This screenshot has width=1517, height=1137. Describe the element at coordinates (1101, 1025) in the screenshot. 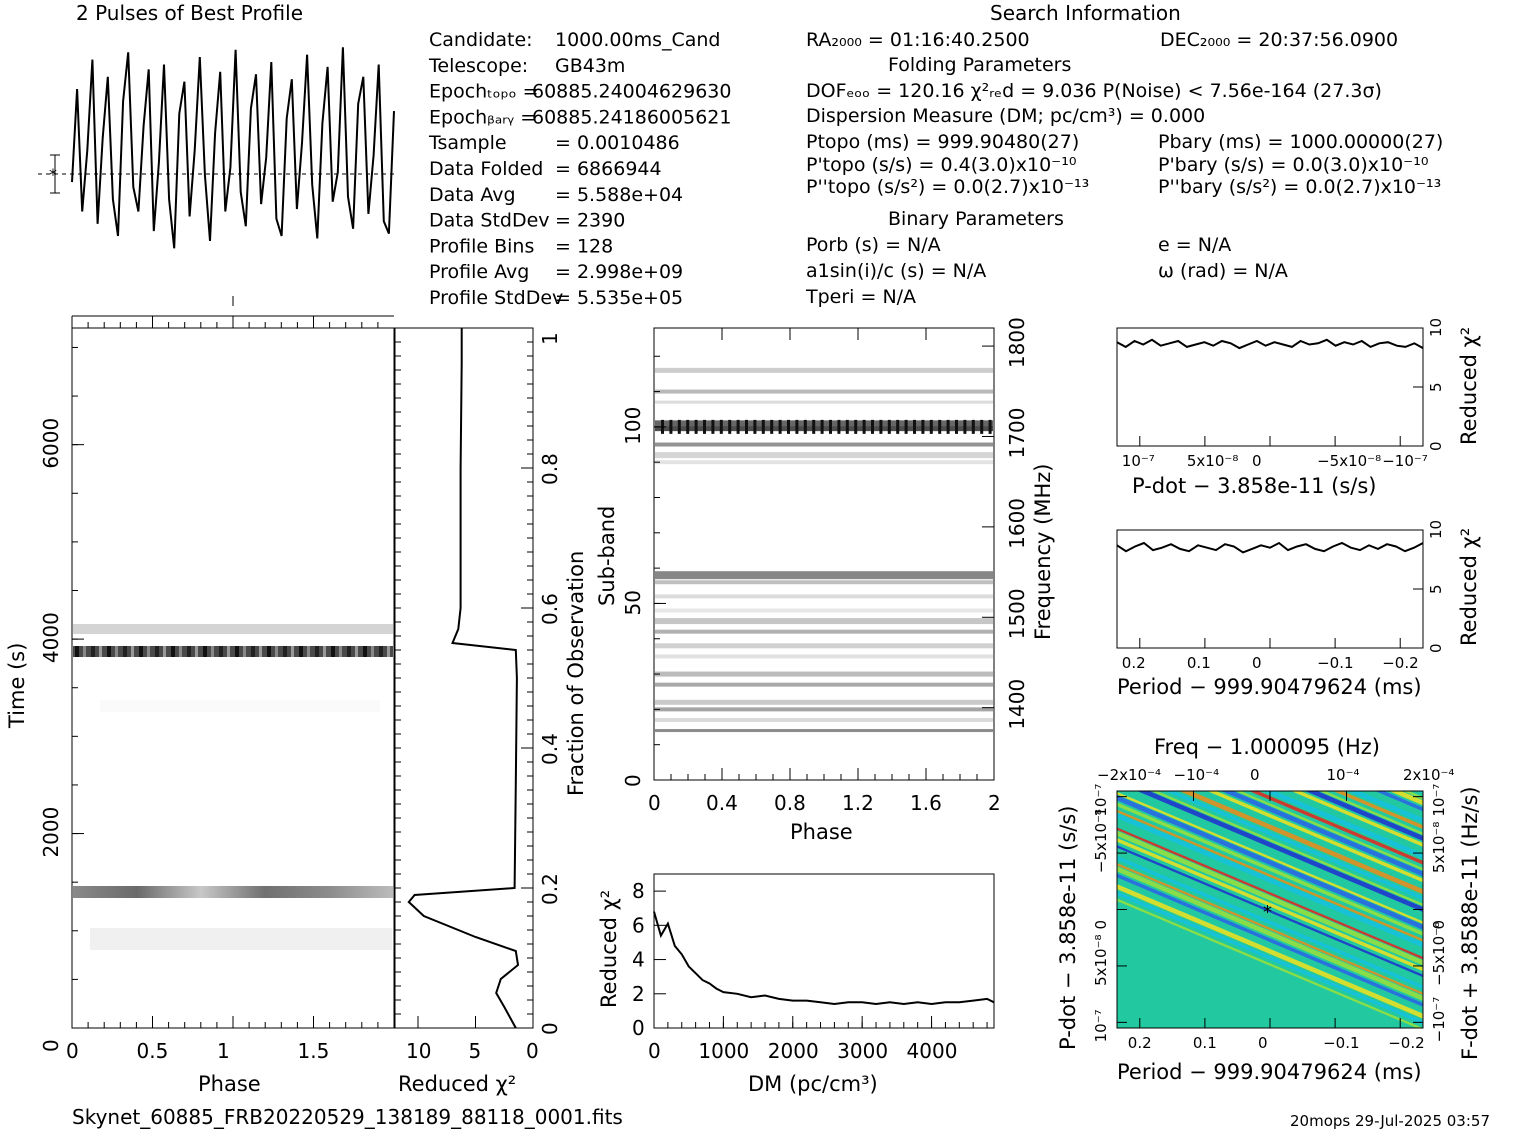

I see `pp-ltick-label: 10⁻⁷` at that location.